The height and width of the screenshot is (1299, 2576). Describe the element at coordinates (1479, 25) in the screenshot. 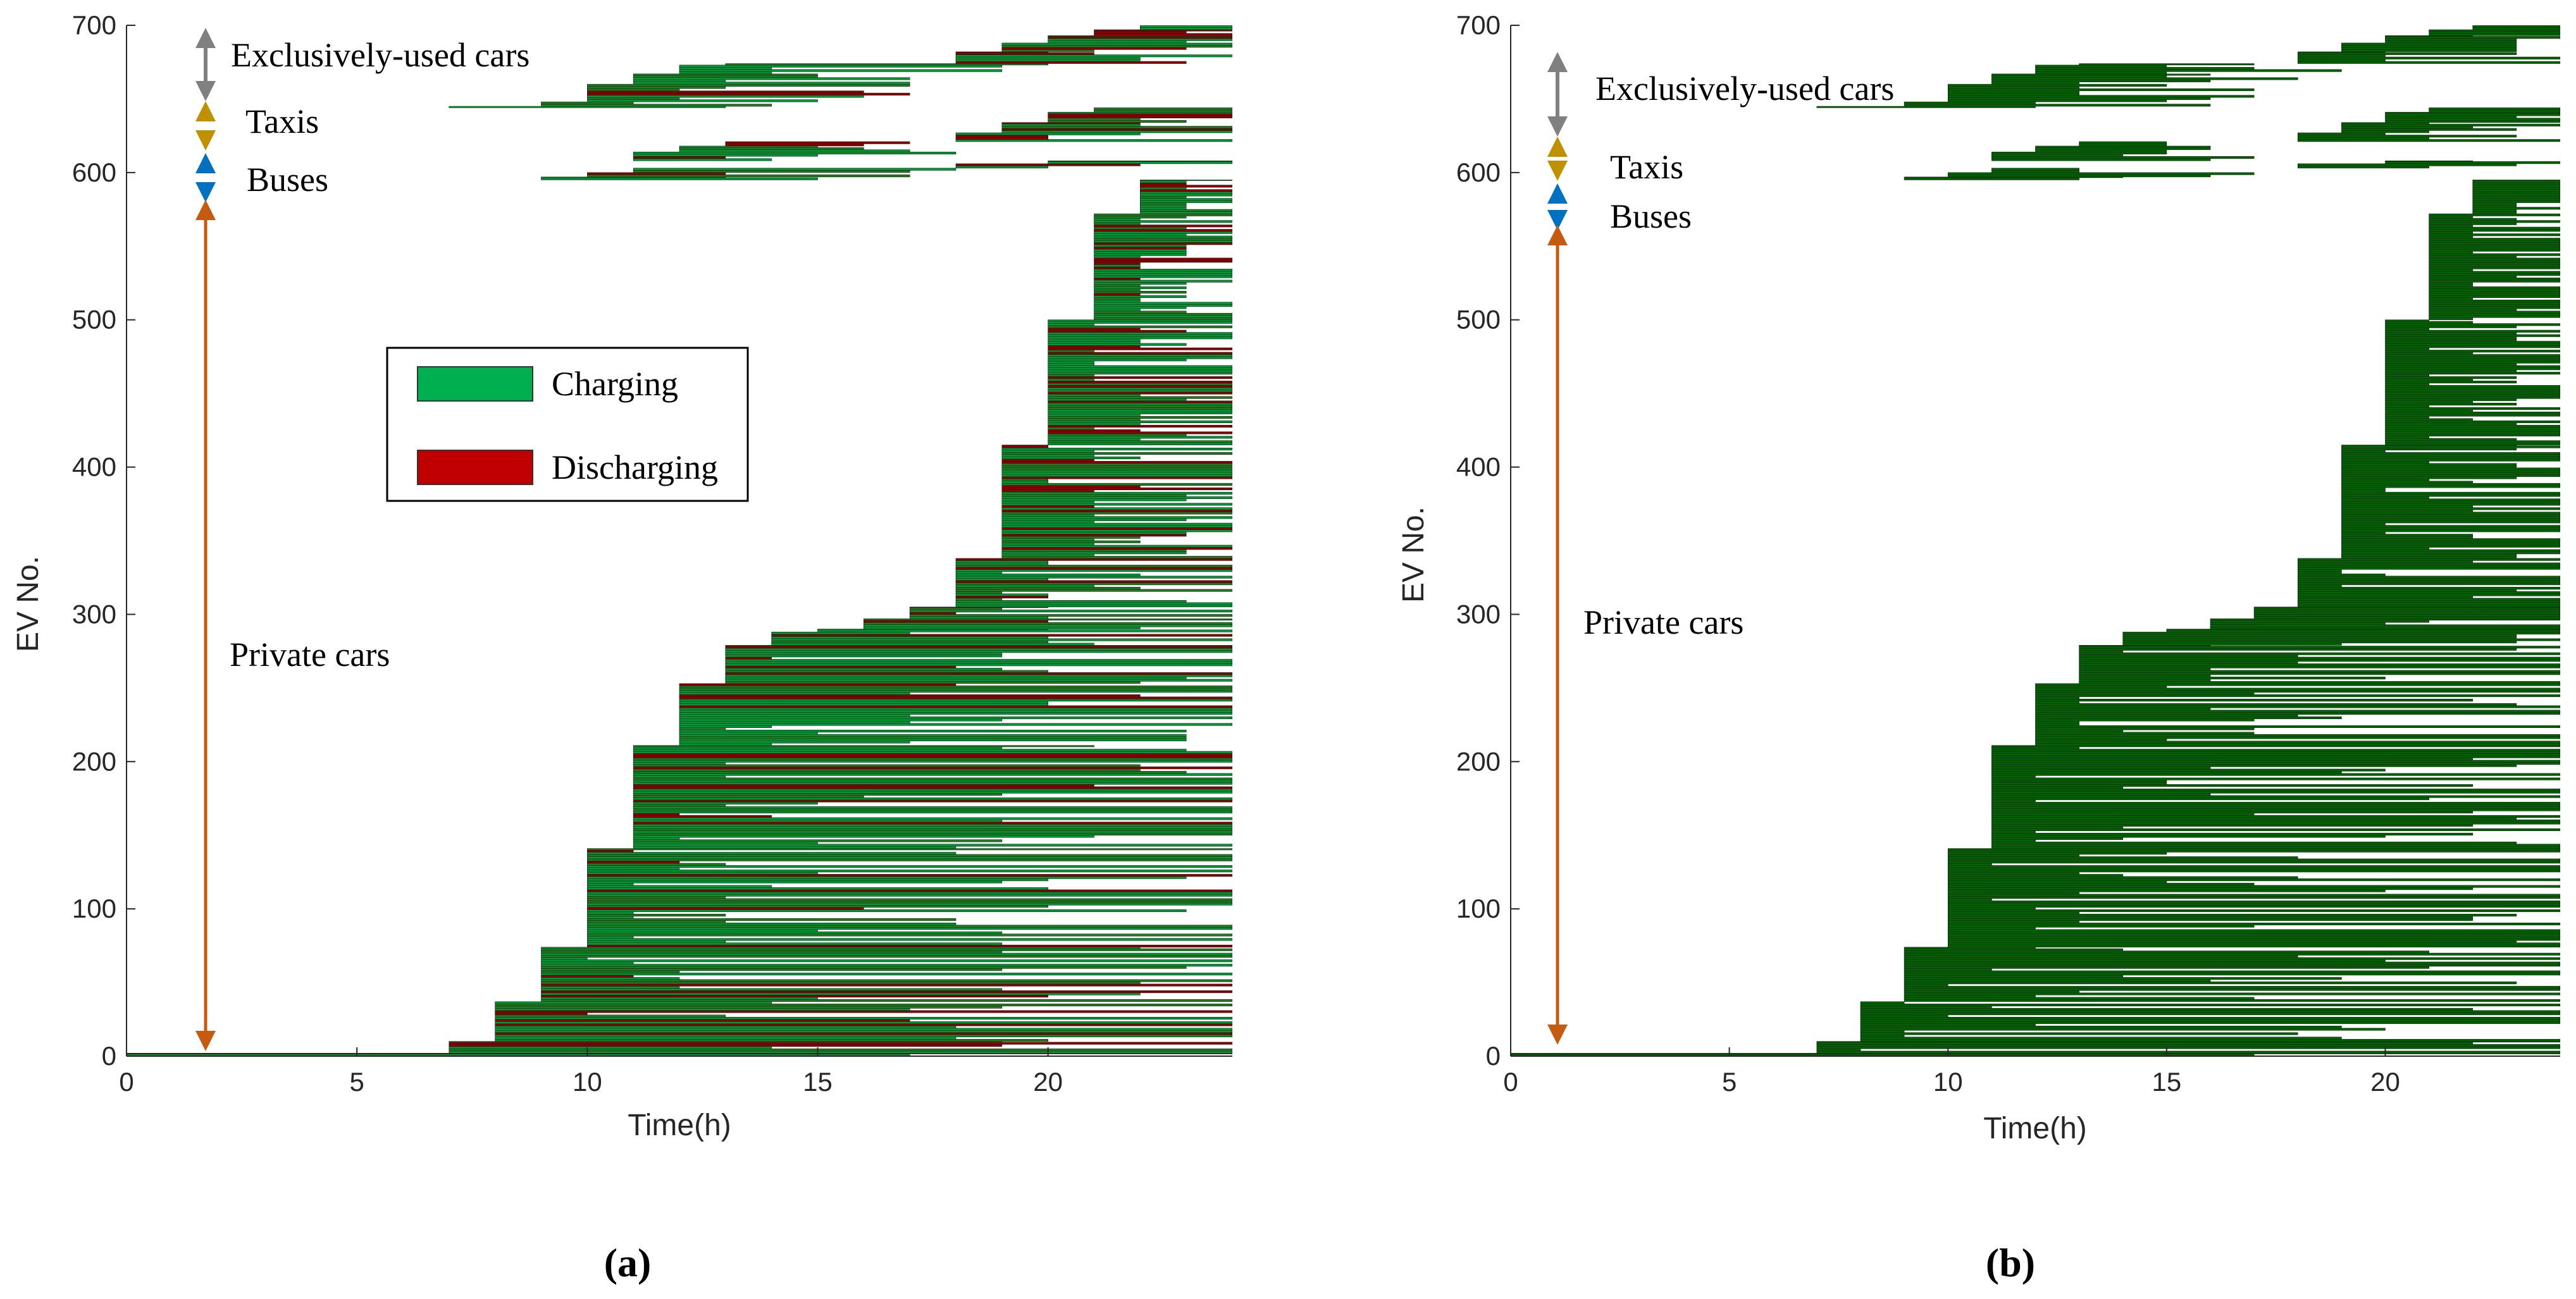

I see `panel-b-y-tick-label: 700` at that location.